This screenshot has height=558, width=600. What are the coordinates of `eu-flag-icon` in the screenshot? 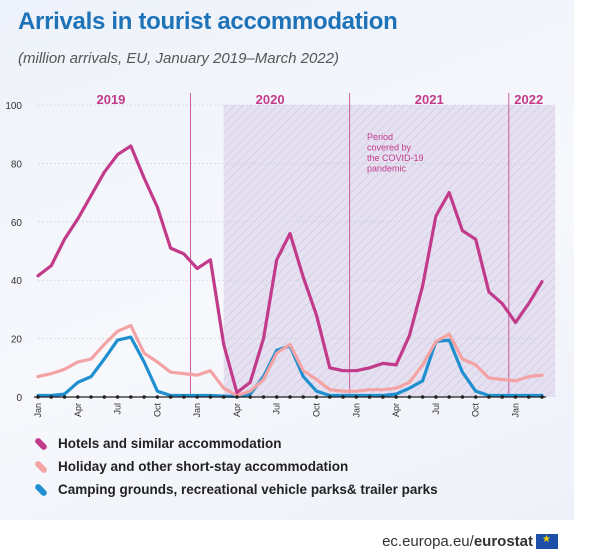 It's located at (547, 541).